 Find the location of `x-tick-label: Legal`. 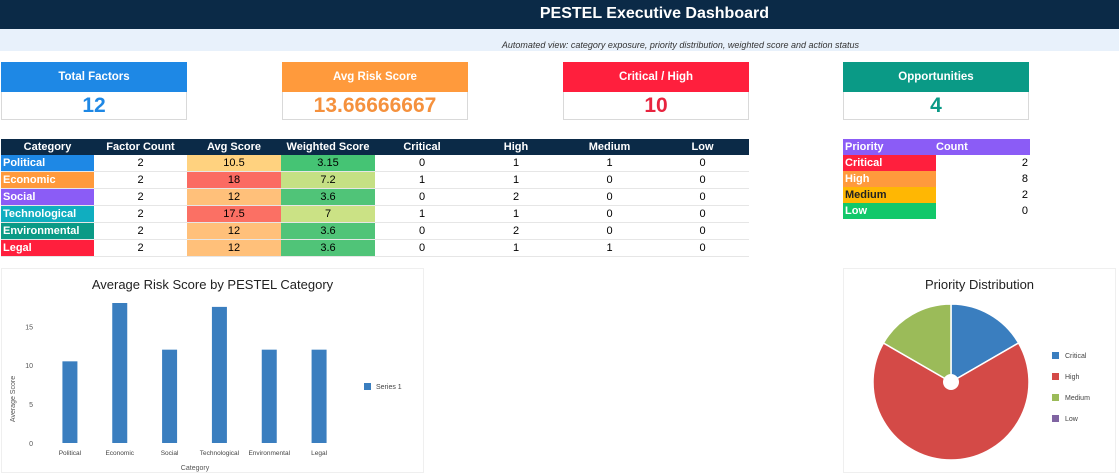

x-tick-label: Legal is located at coordinates (319, 453).